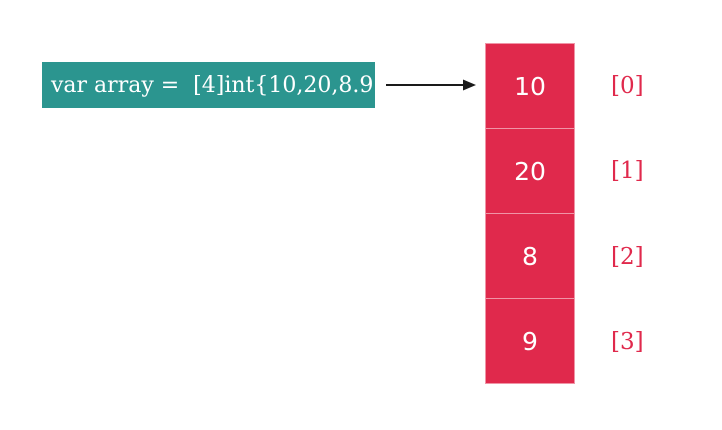 The height and width of the screenshot is (430, 722). I want to click on cell-value: 8, so click(530, 256).